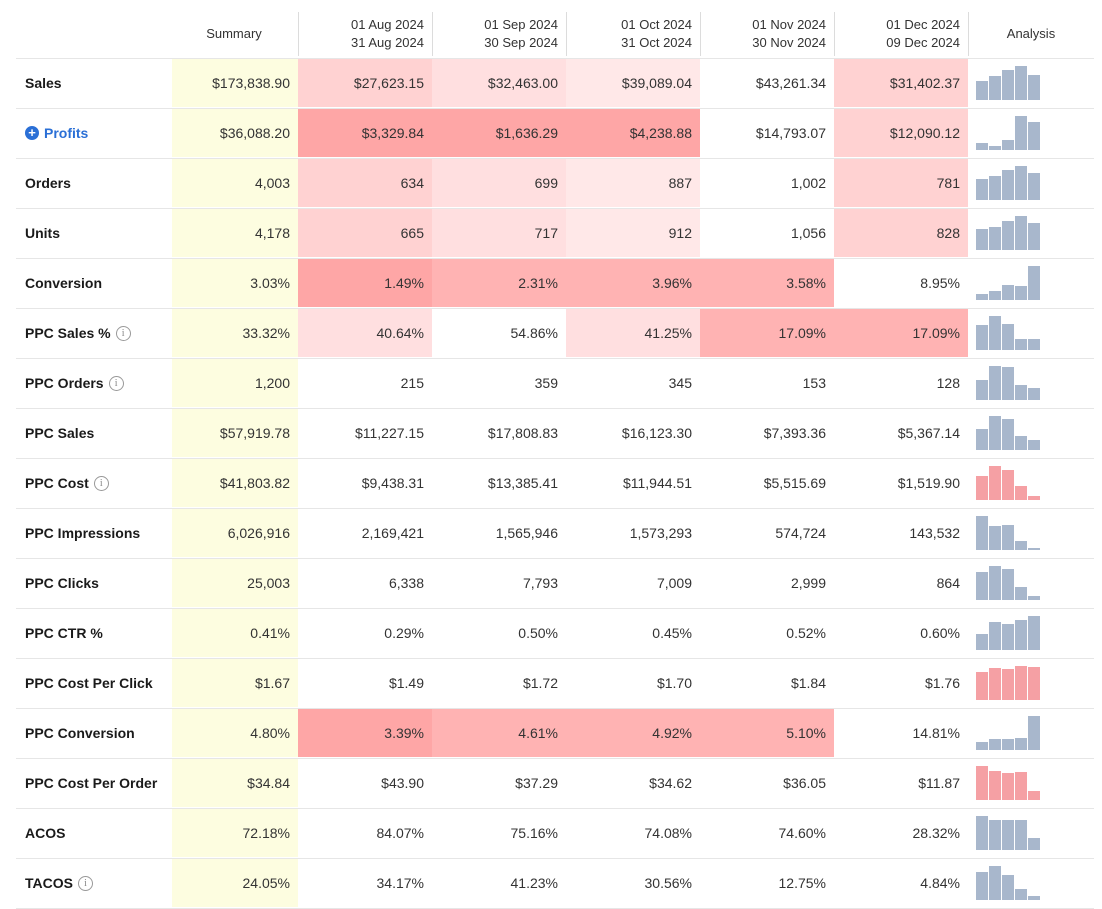 This screenshot has width=1102, height=909. Describe the element at coordinates (234, 33) in the screenshot. I see `header-summary: Summary` at that location.